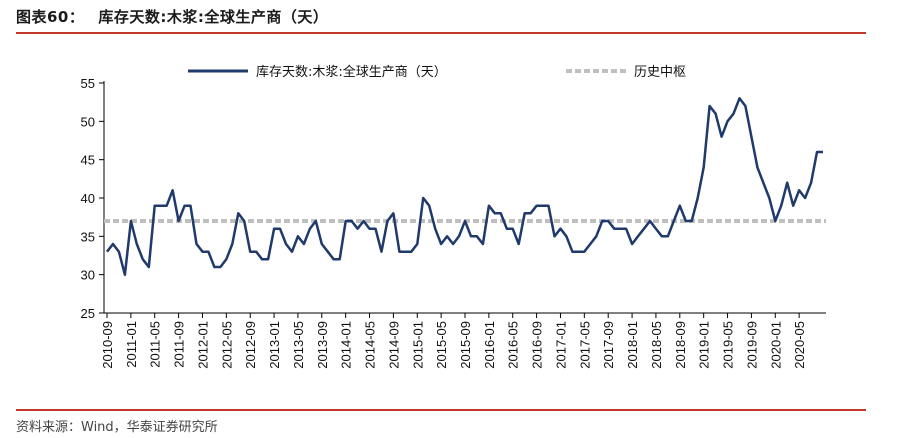 Image resolution: width=897 pixels, height=438 pixels. Describe the element at coordinates (441, 410) in the screenshot. I see `footer-divider` at that location.